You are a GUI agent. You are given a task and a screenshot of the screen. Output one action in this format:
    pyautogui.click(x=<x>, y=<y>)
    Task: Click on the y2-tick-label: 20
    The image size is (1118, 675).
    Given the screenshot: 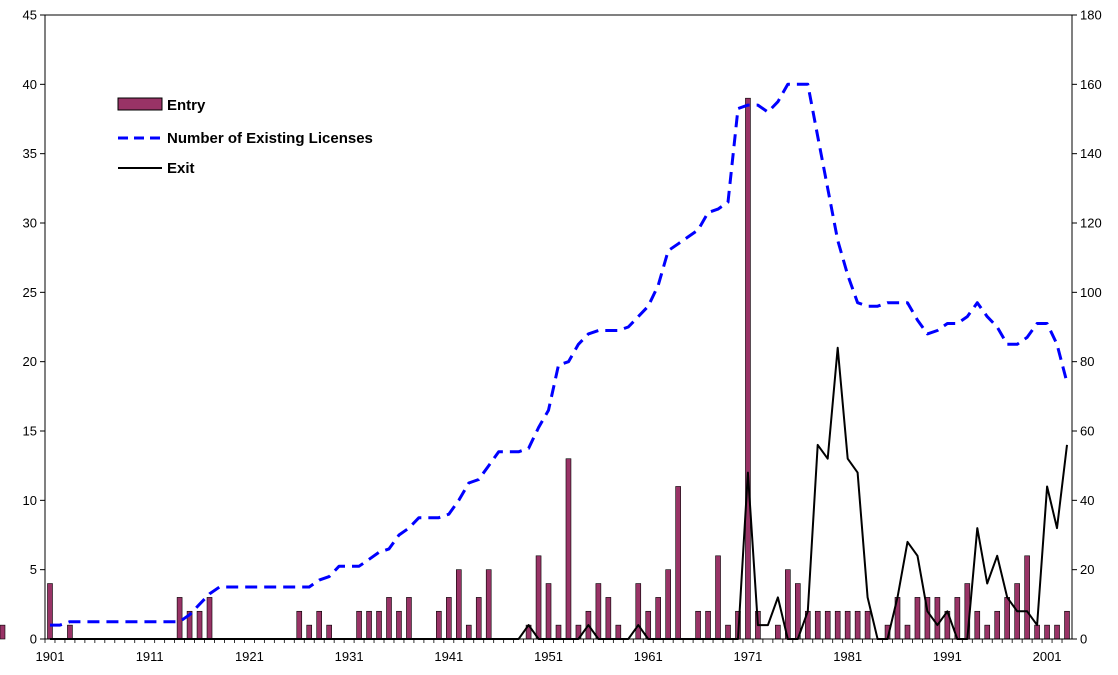 What is the action you would take?
    pyautogui.click(x=1087, y=569)
    